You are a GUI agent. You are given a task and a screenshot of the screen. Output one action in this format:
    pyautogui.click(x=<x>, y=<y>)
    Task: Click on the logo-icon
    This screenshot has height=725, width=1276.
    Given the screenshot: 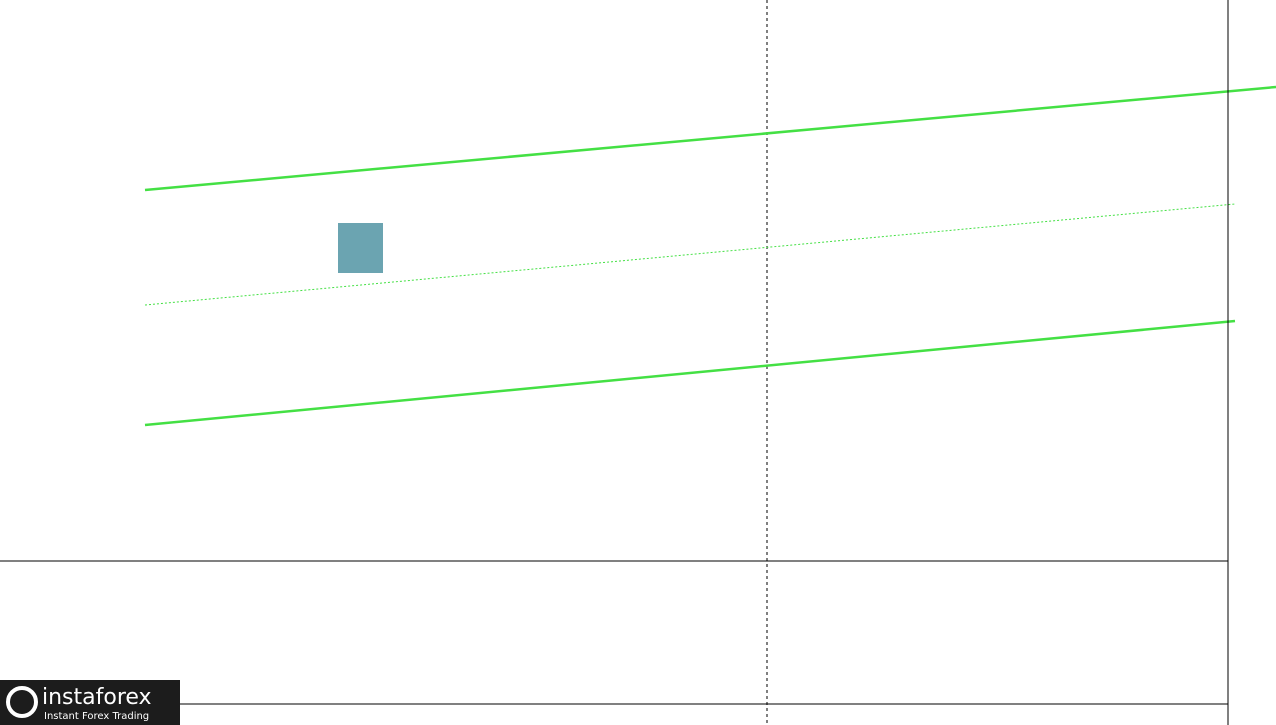 What is the action you would take?
    pyautogui.click(x=22, y=702)
    